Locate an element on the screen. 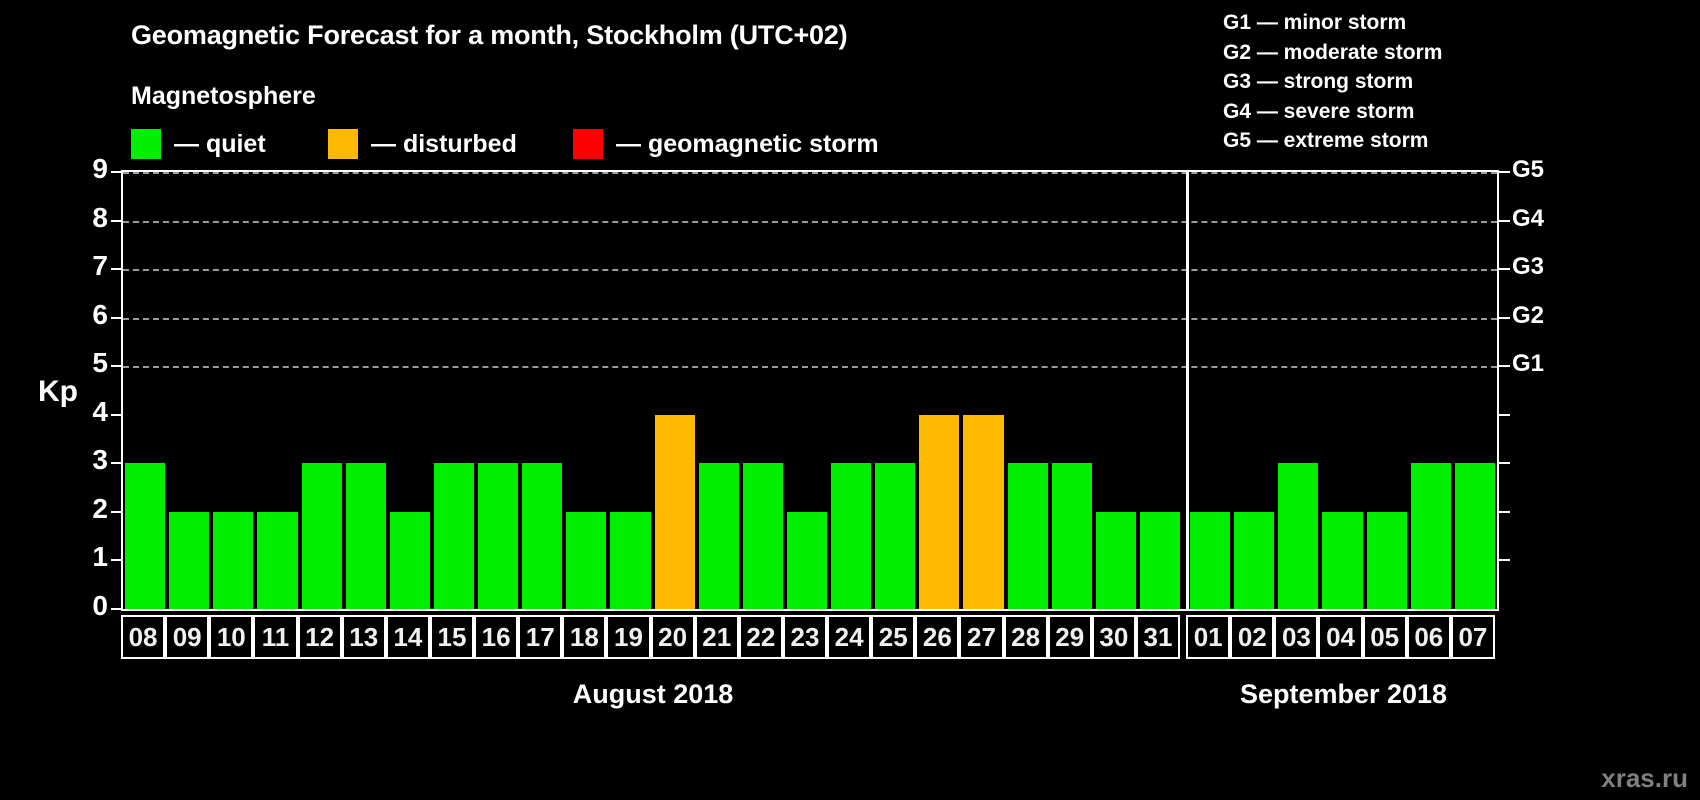 The width and height of the screenshot is (1700, 800). y-tick-label-3: 3 is located at coordinates (100, 460).